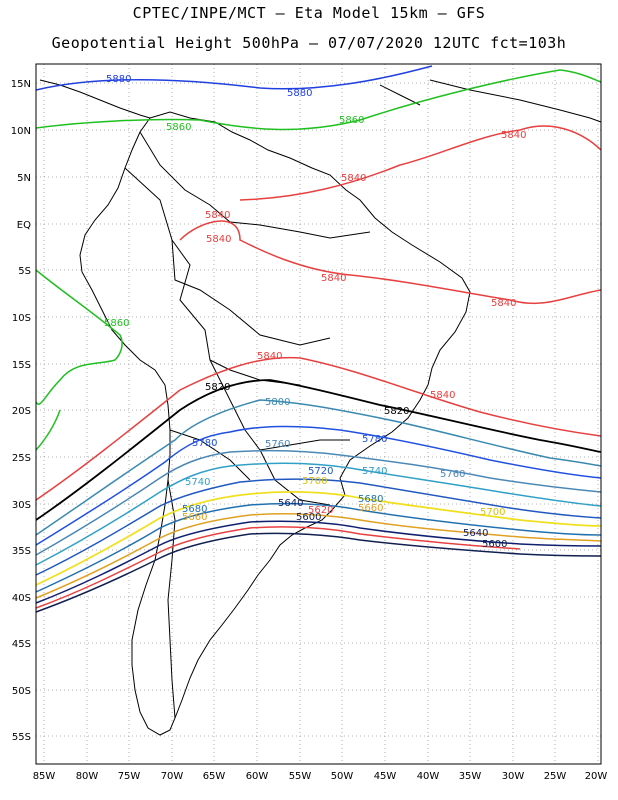 This screenshot has height=800, width=618. Describe the element at coordinates (79, 337) in the screenshot. I see `contour-5860-west` at that location.